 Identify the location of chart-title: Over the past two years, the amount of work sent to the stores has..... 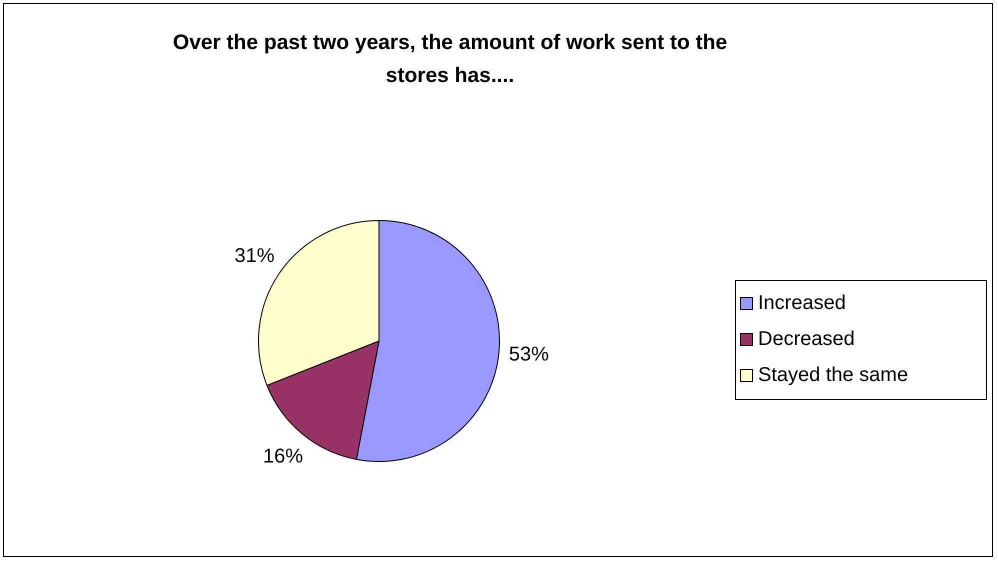
(450, 59).